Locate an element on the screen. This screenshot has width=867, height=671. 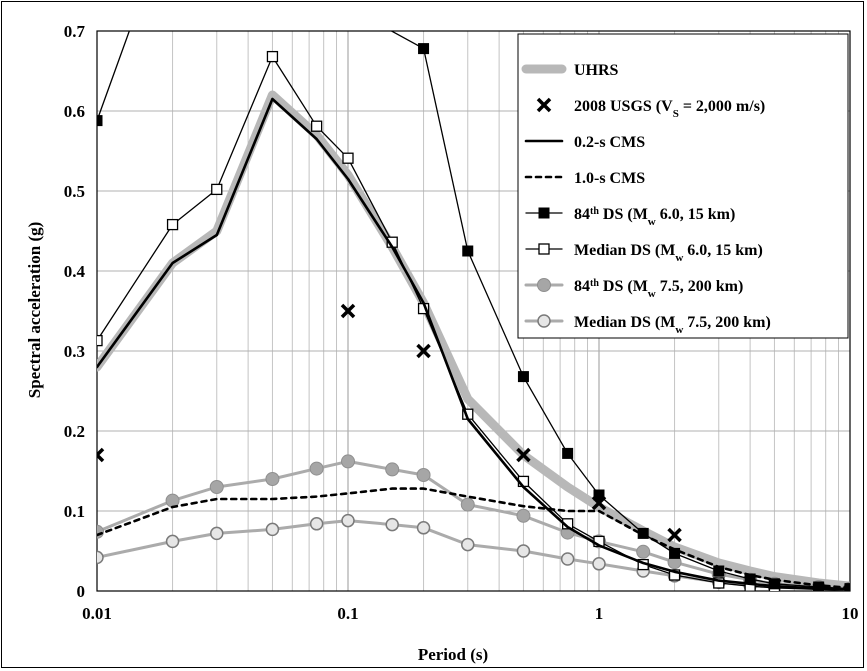
x-tick-label: 0.1 is located at coordinates (347, 613).